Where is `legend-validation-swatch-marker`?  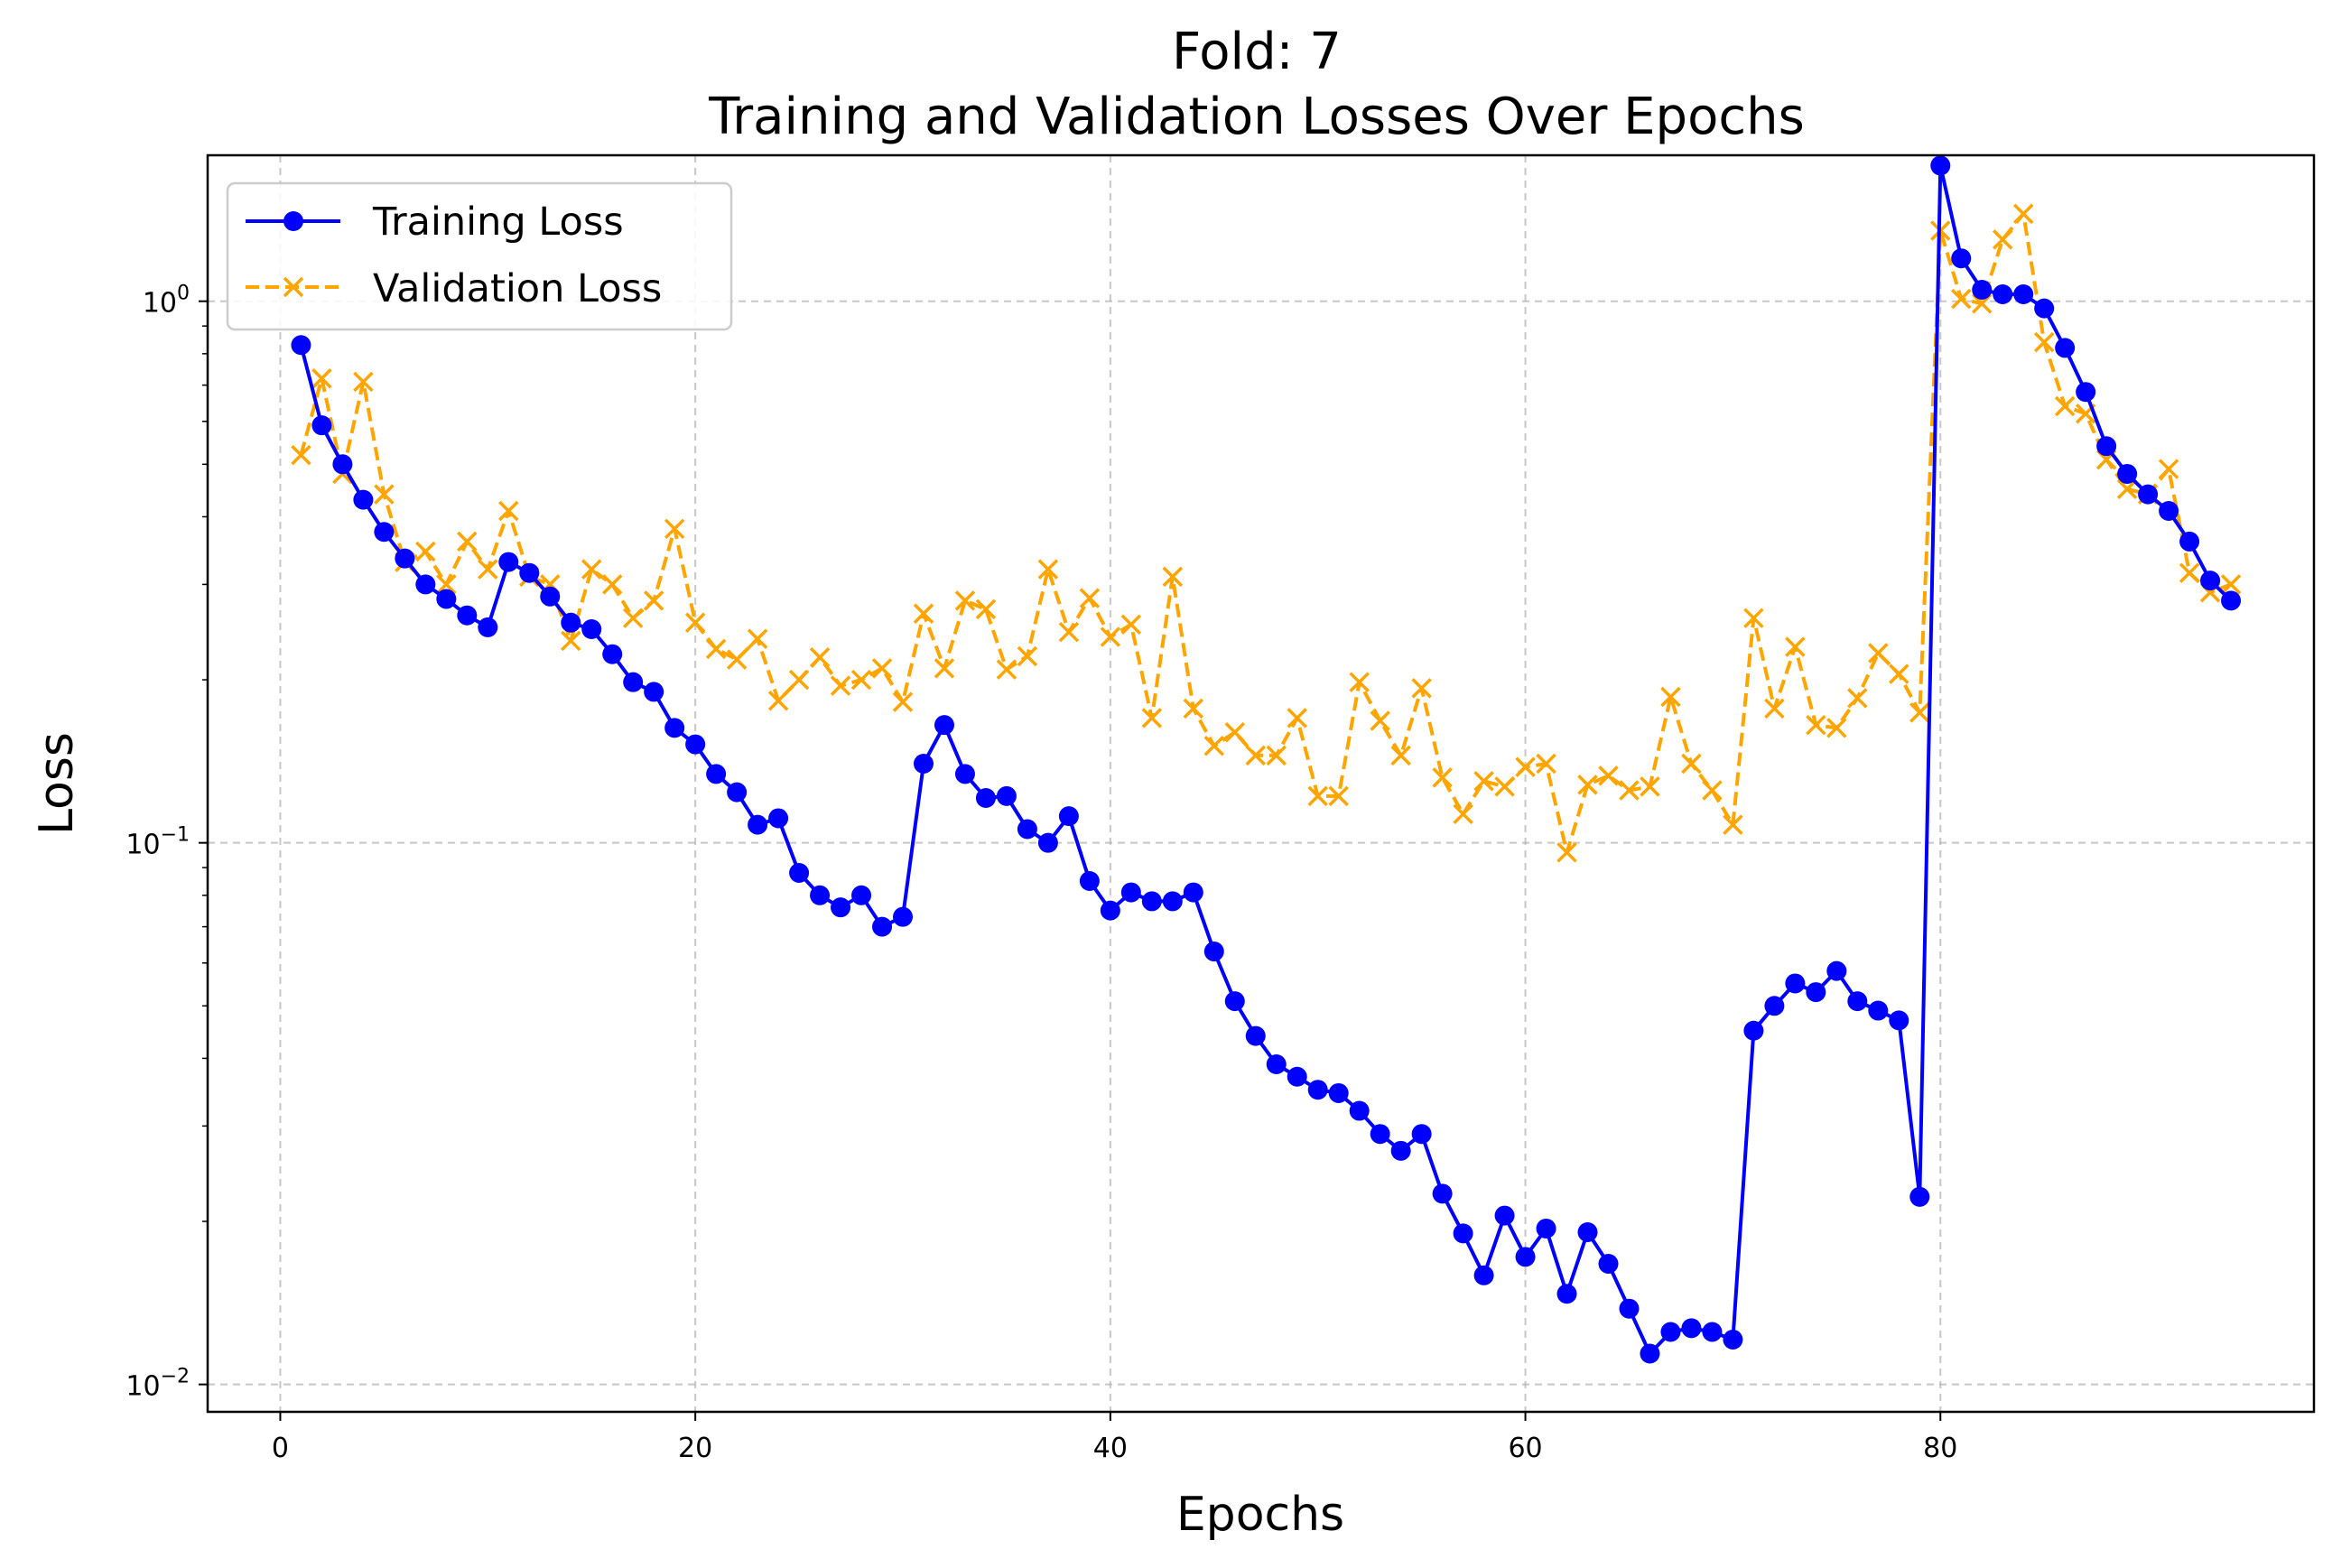
legend-validation-swatch-marker is located at coordinates (293, 287).